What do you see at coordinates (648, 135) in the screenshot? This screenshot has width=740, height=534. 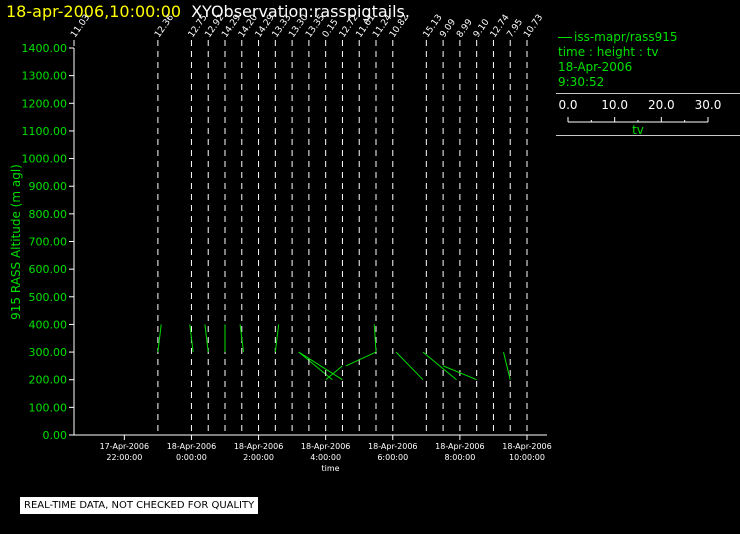 I see `legend-divider-bottom` at bounding box center [648, 135].